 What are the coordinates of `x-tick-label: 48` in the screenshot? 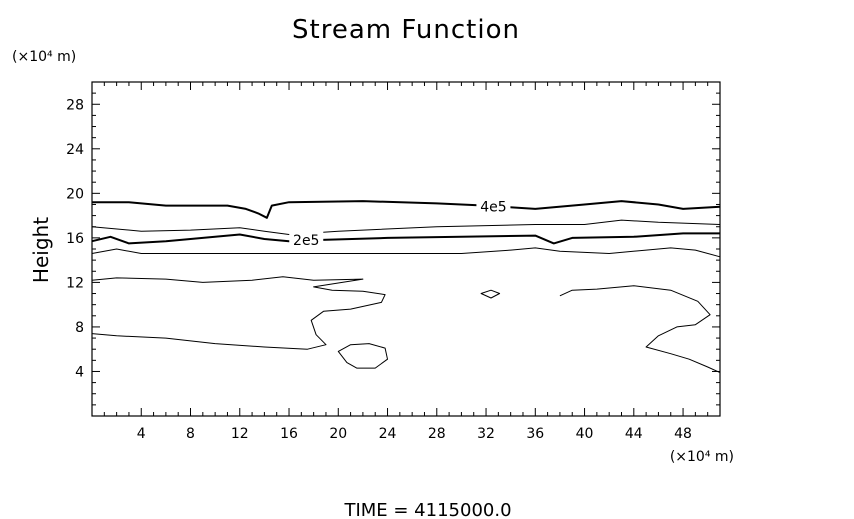 It's located at (683, 434).